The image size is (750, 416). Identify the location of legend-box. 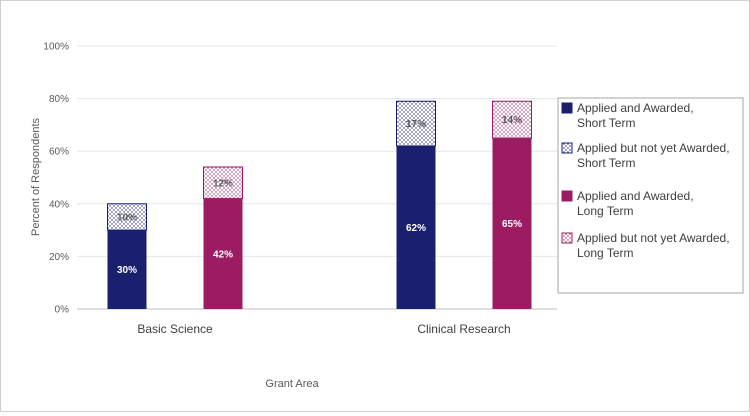
(650, 195).